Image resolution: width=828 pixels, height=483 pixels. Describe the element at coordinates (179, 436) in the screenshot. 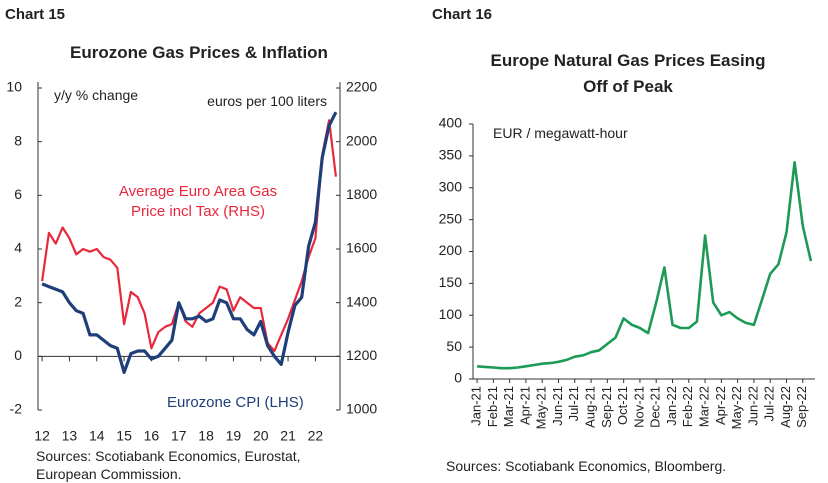

I see `x-tick-label: 17` at that location.